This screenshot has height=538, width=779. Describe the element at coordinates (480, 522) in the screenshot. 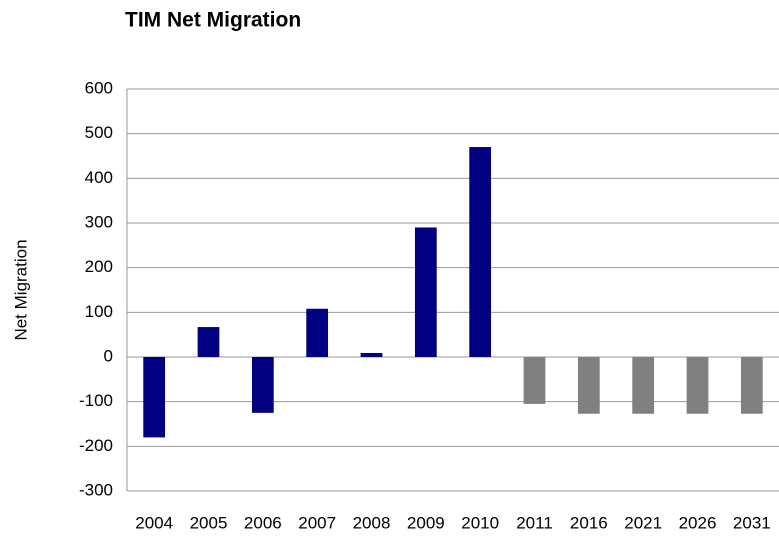

I see `x-tick-label: 2010` at that location.